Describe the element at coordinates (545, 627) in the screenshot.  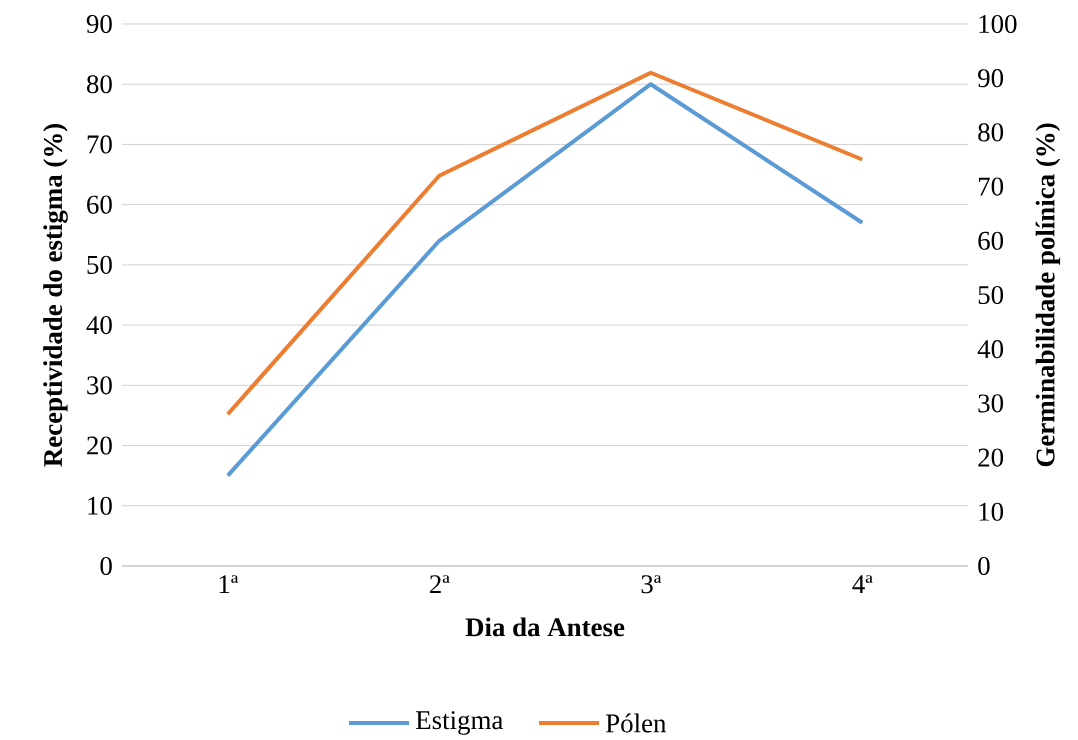
I see `x-axis-title: Dia da Antese` at that location.